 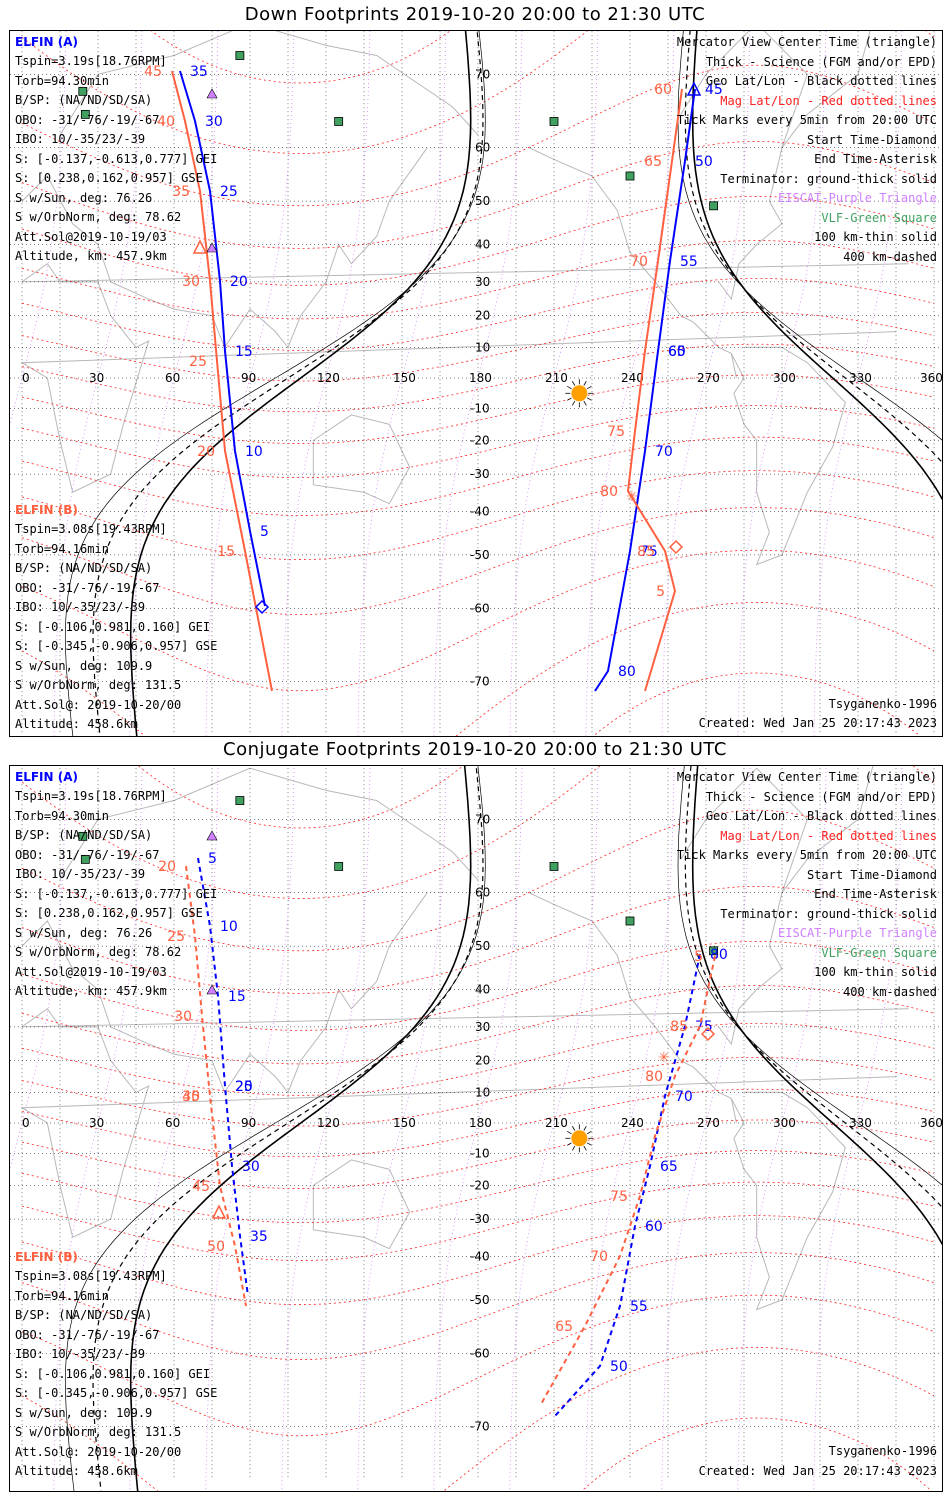 I want to click on elfin-b-line: S w/OrbNorm, deg: 131.5, so click(x=98, y=1432).